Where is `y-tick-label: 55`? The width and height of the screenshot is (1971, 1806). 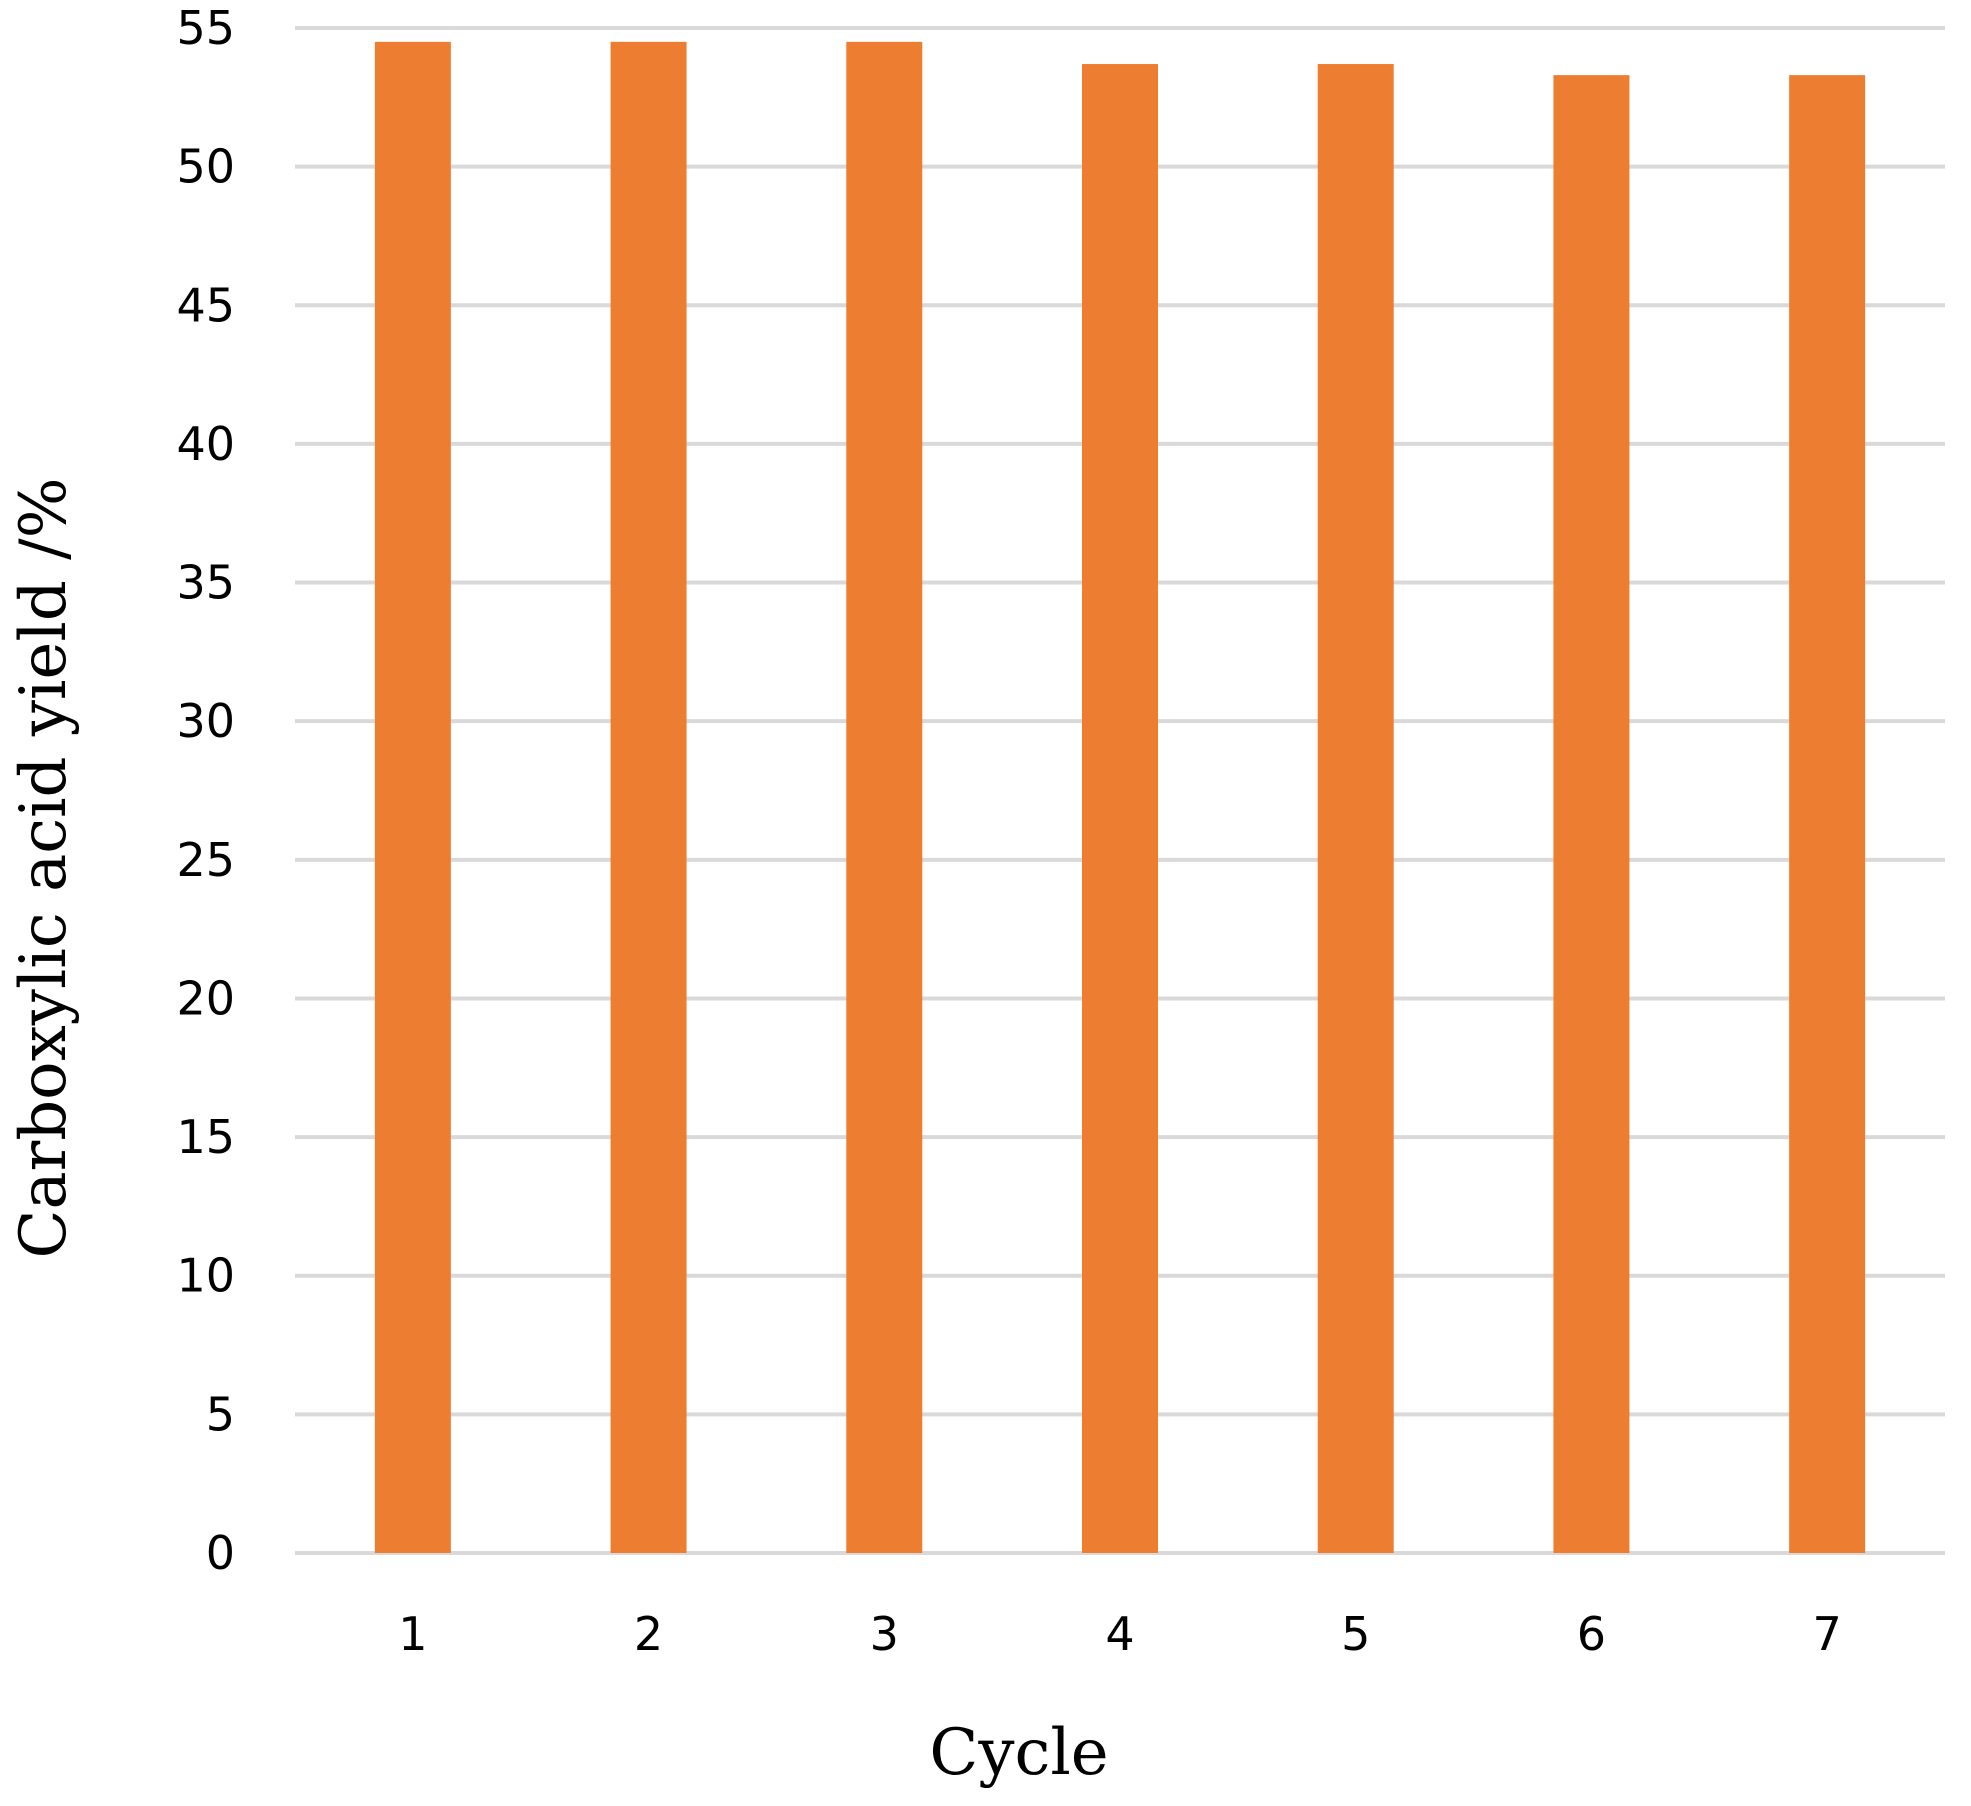
y-tick-label: 55 is located at coordinates (205, 28).